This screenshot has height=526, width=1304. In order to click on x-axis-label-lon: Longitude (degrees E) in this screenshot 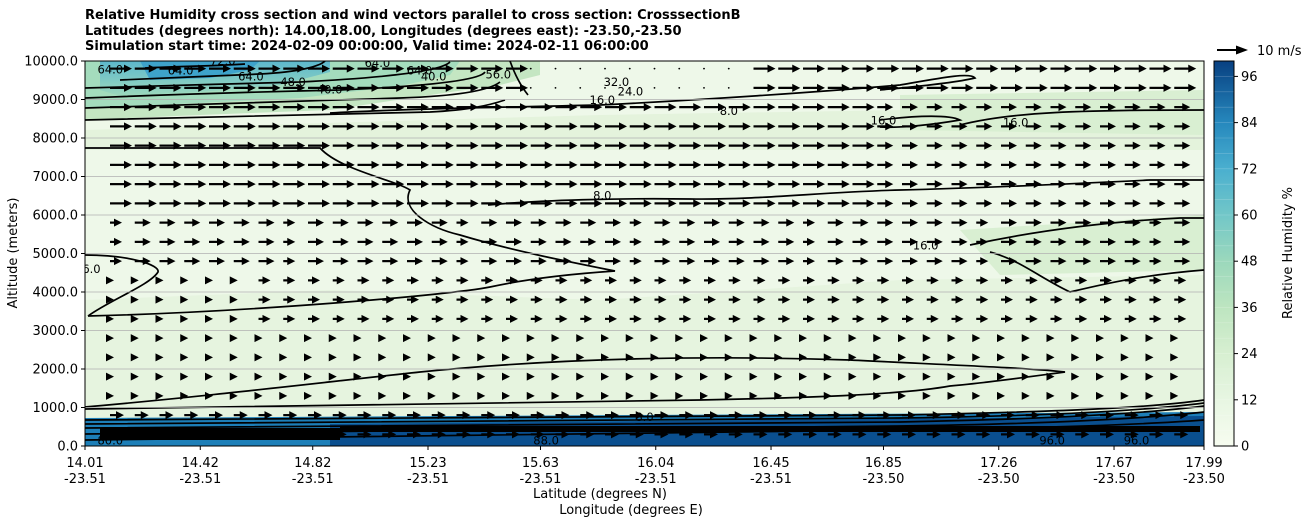, I will do `click(631, 510)`.